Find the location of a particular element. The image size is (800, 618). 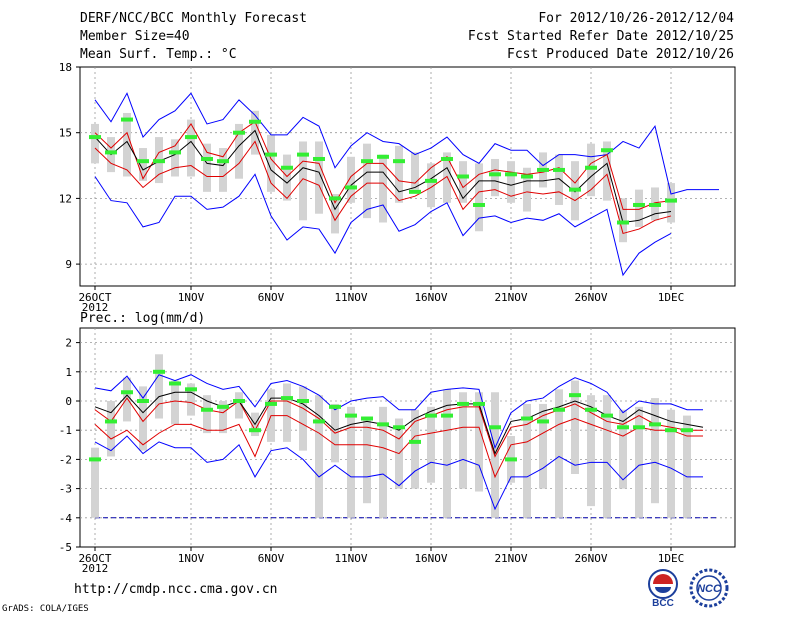

prec-series-upper_pct is located at coordinates (398, 427).